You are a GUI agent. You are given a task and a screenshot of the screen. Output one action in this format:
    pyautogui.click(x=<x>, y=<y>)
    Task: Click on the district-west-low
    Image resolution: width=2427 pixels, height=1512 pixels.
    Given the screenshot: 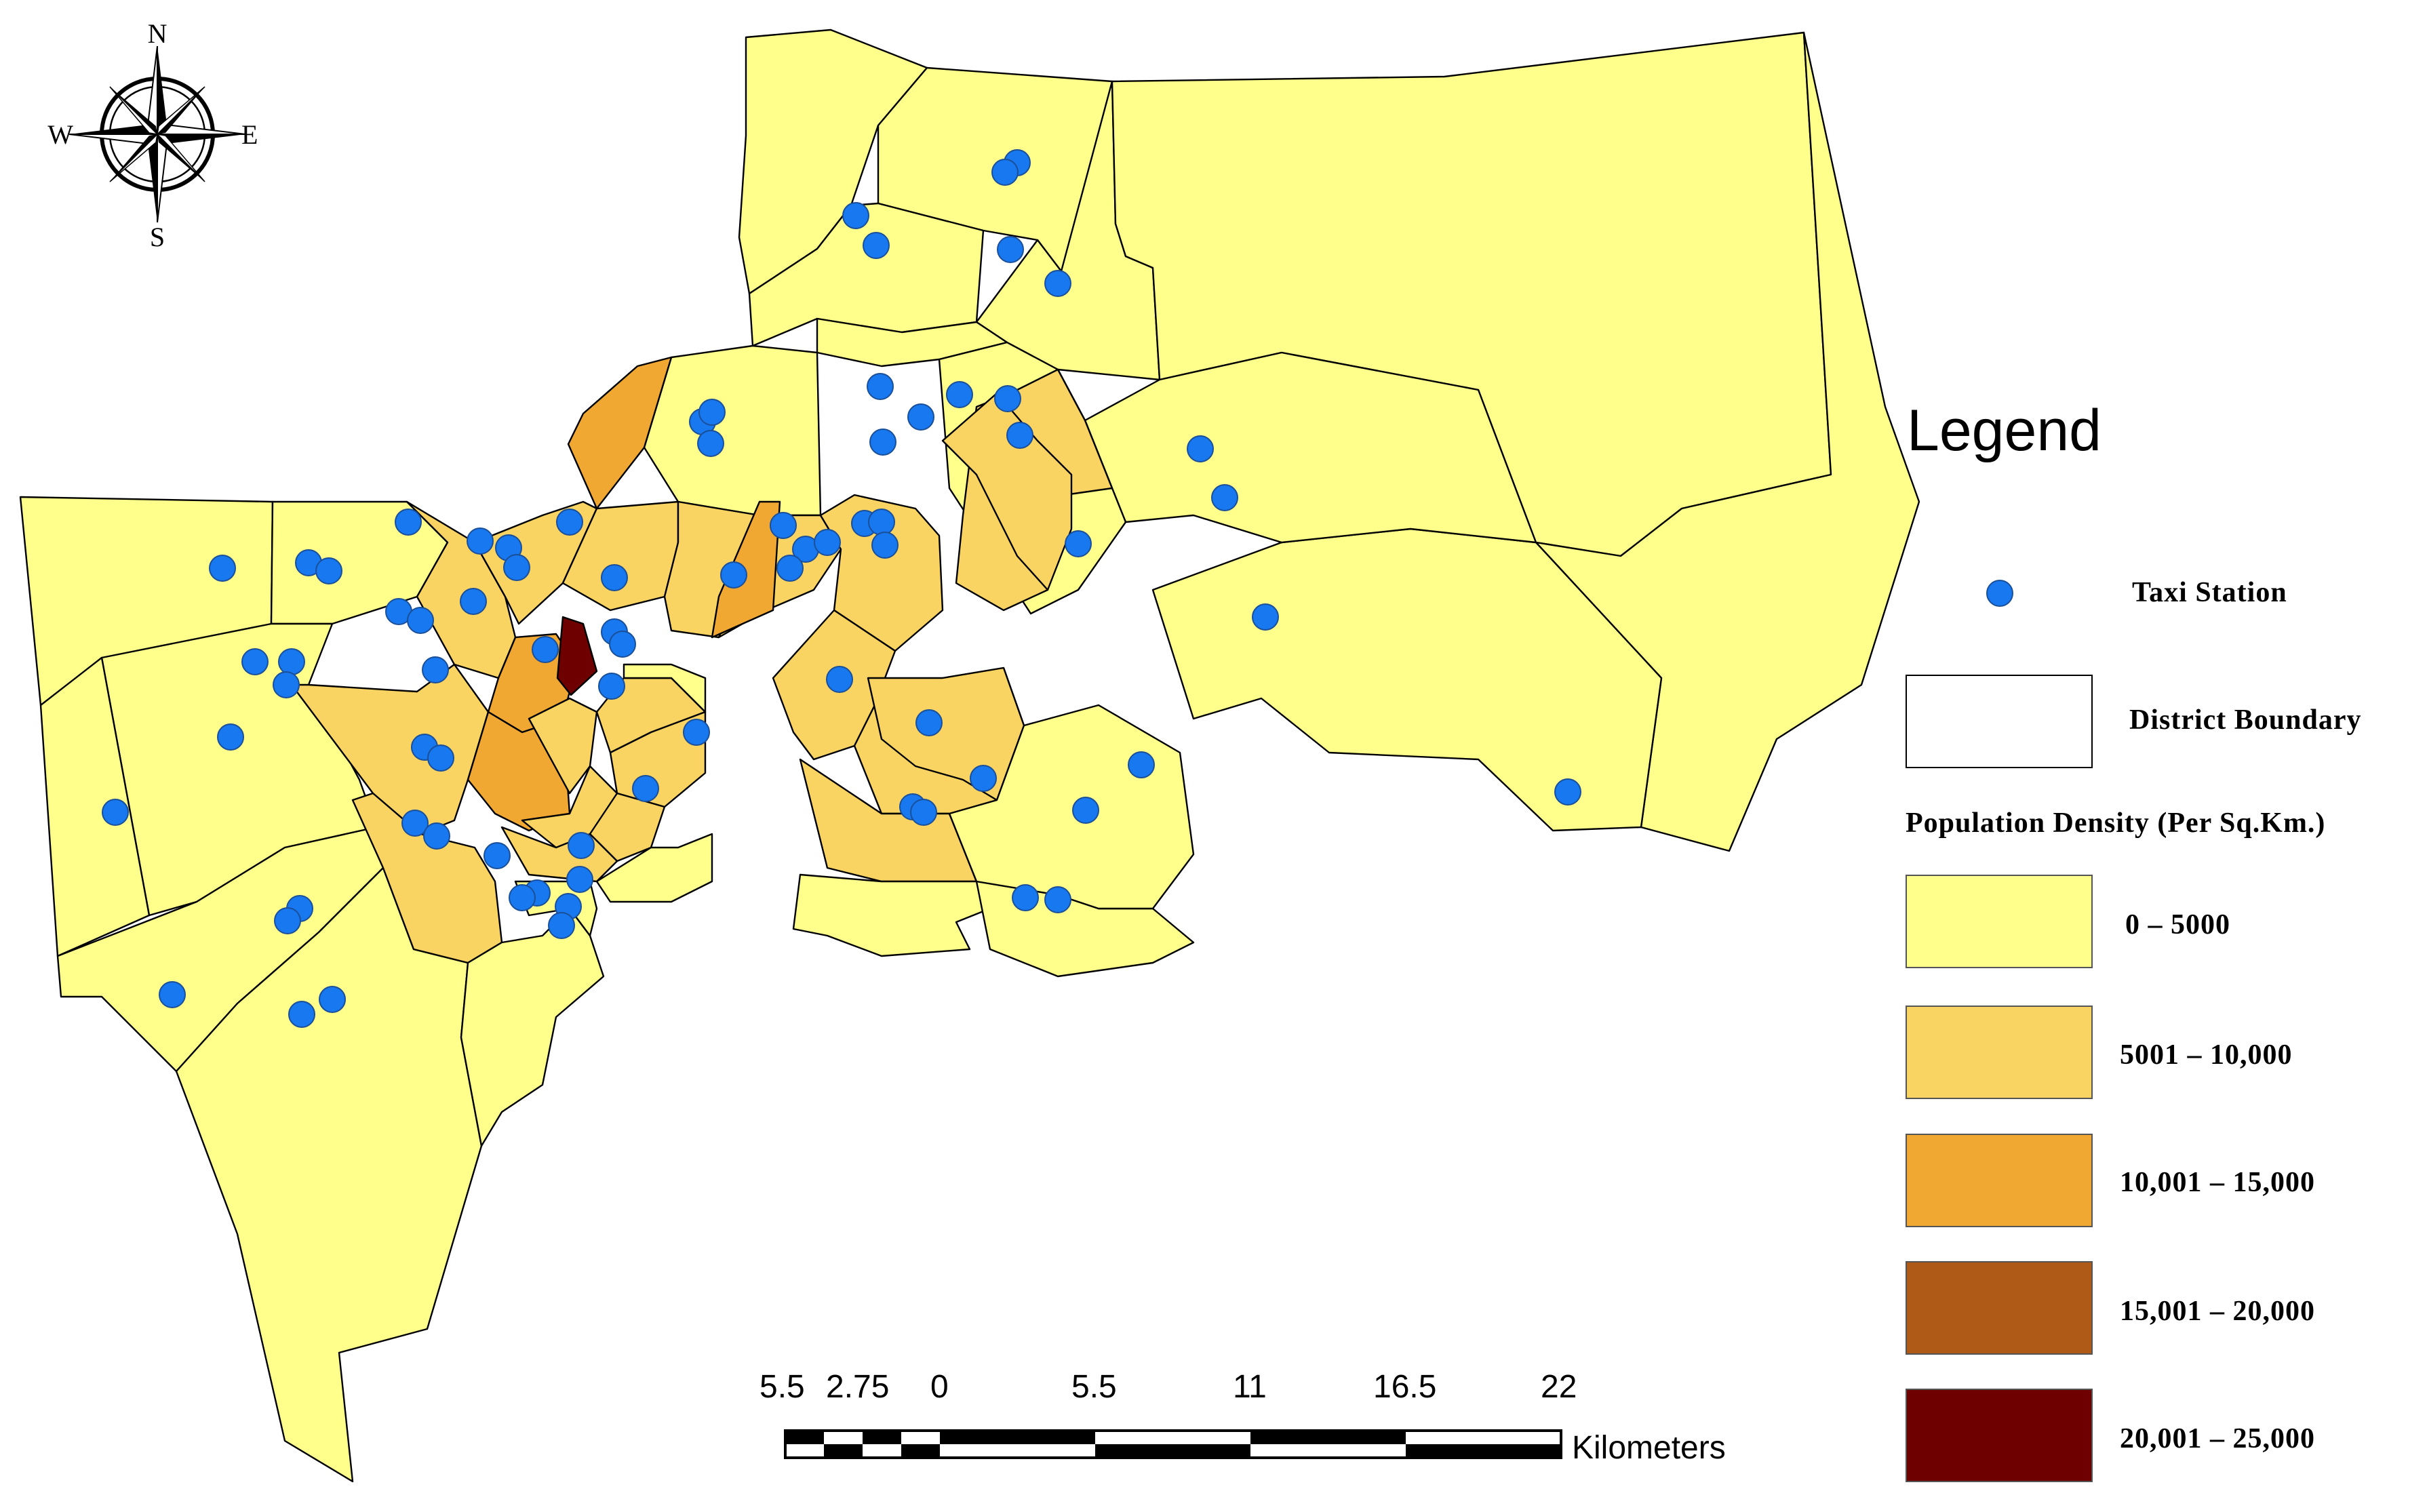 What is the action you would take?
    pyautogui.click(x=95, y=807)
    